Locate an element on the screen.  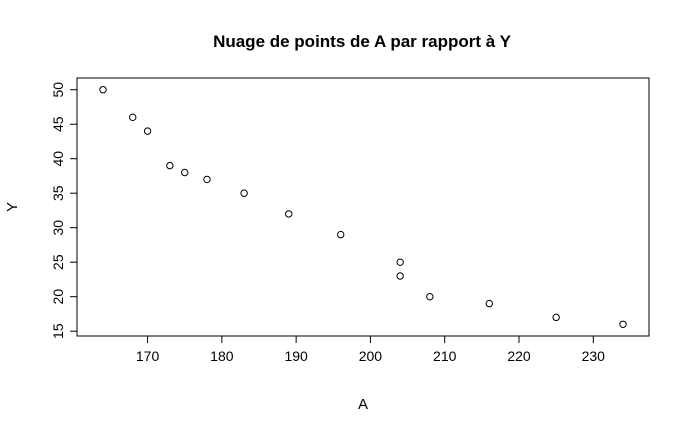
chart-title: Nuage de points de A par rapport à Y is located at coordinates (362, 41).